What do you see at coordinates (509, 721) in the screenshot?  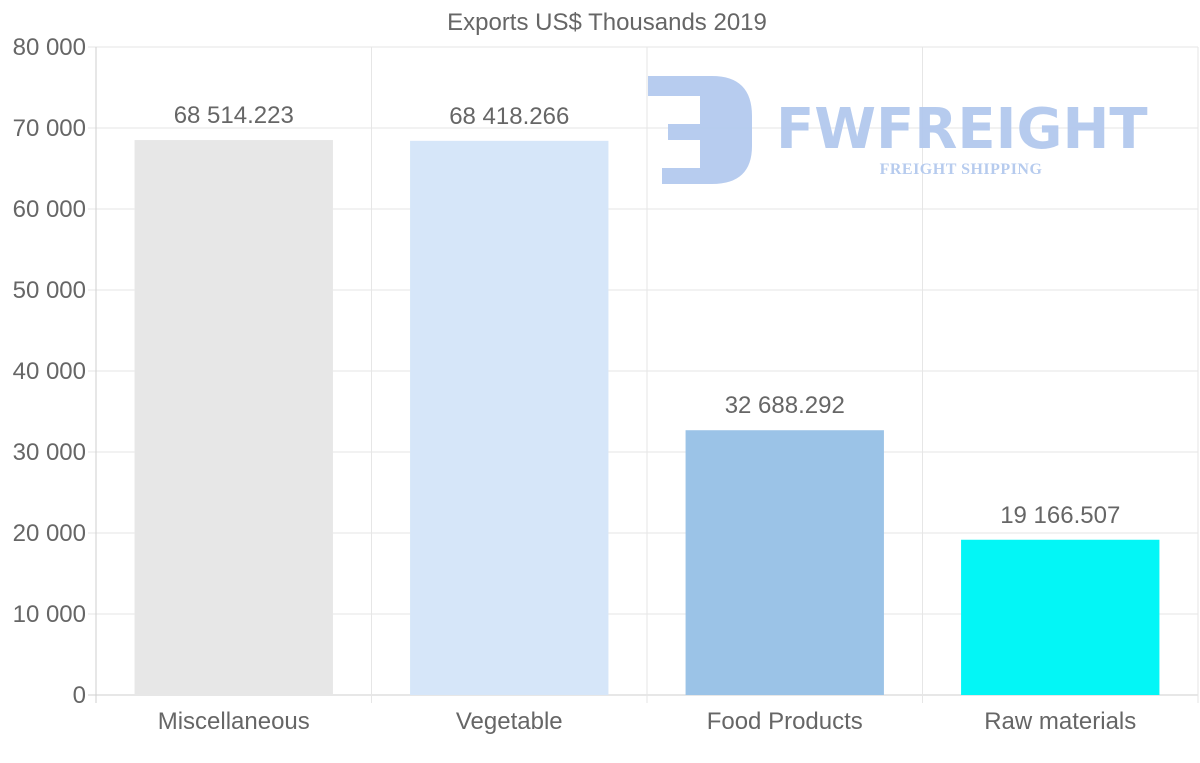 I see `x-tick-label: Vegetable` at bounding box center [509, 721].